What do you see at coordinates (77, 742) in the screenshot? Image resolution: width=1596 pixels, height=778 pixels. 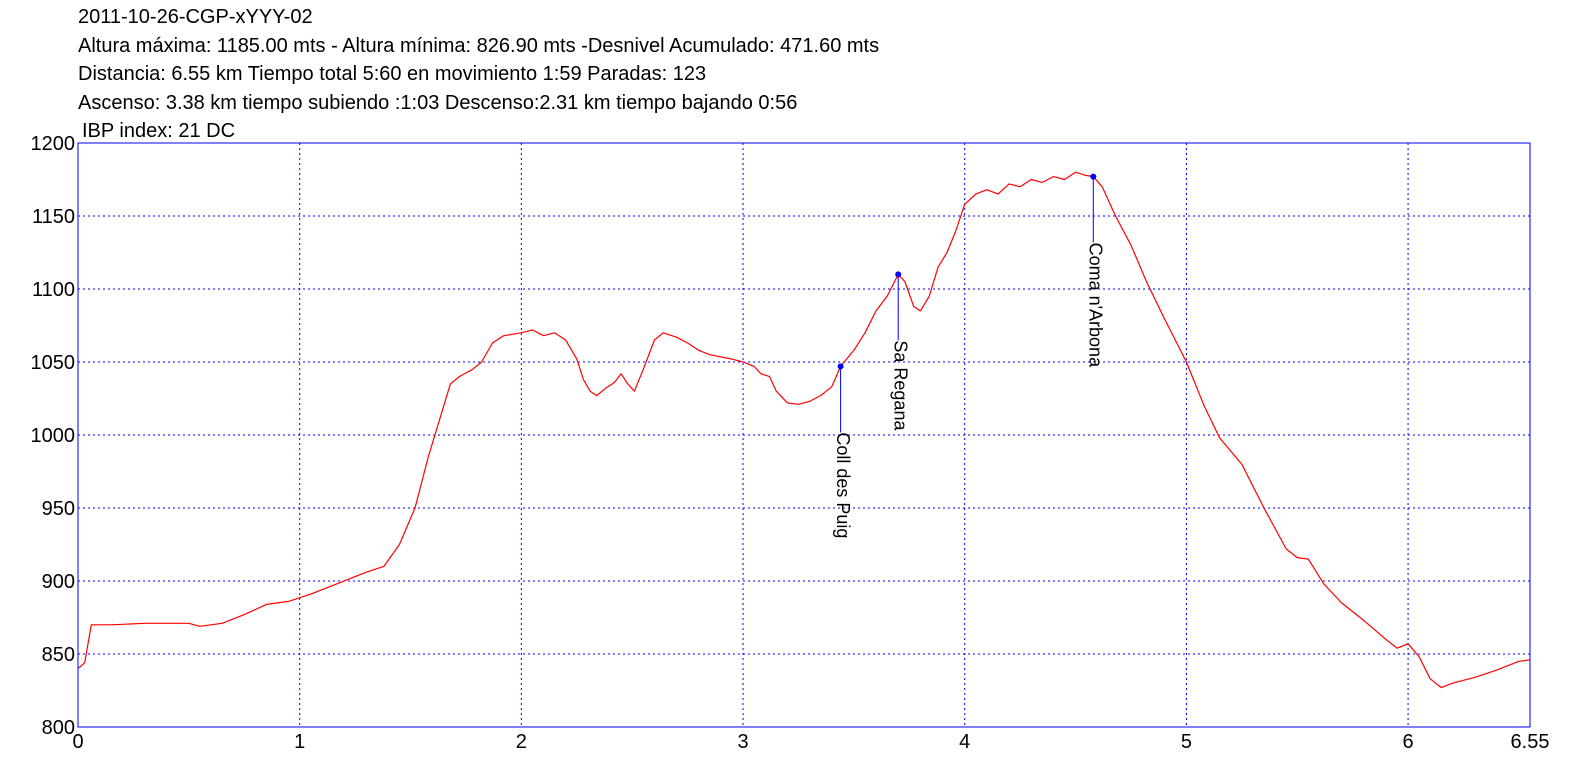 I see `x-tick-label: 0` at bounding box center [77, 742].